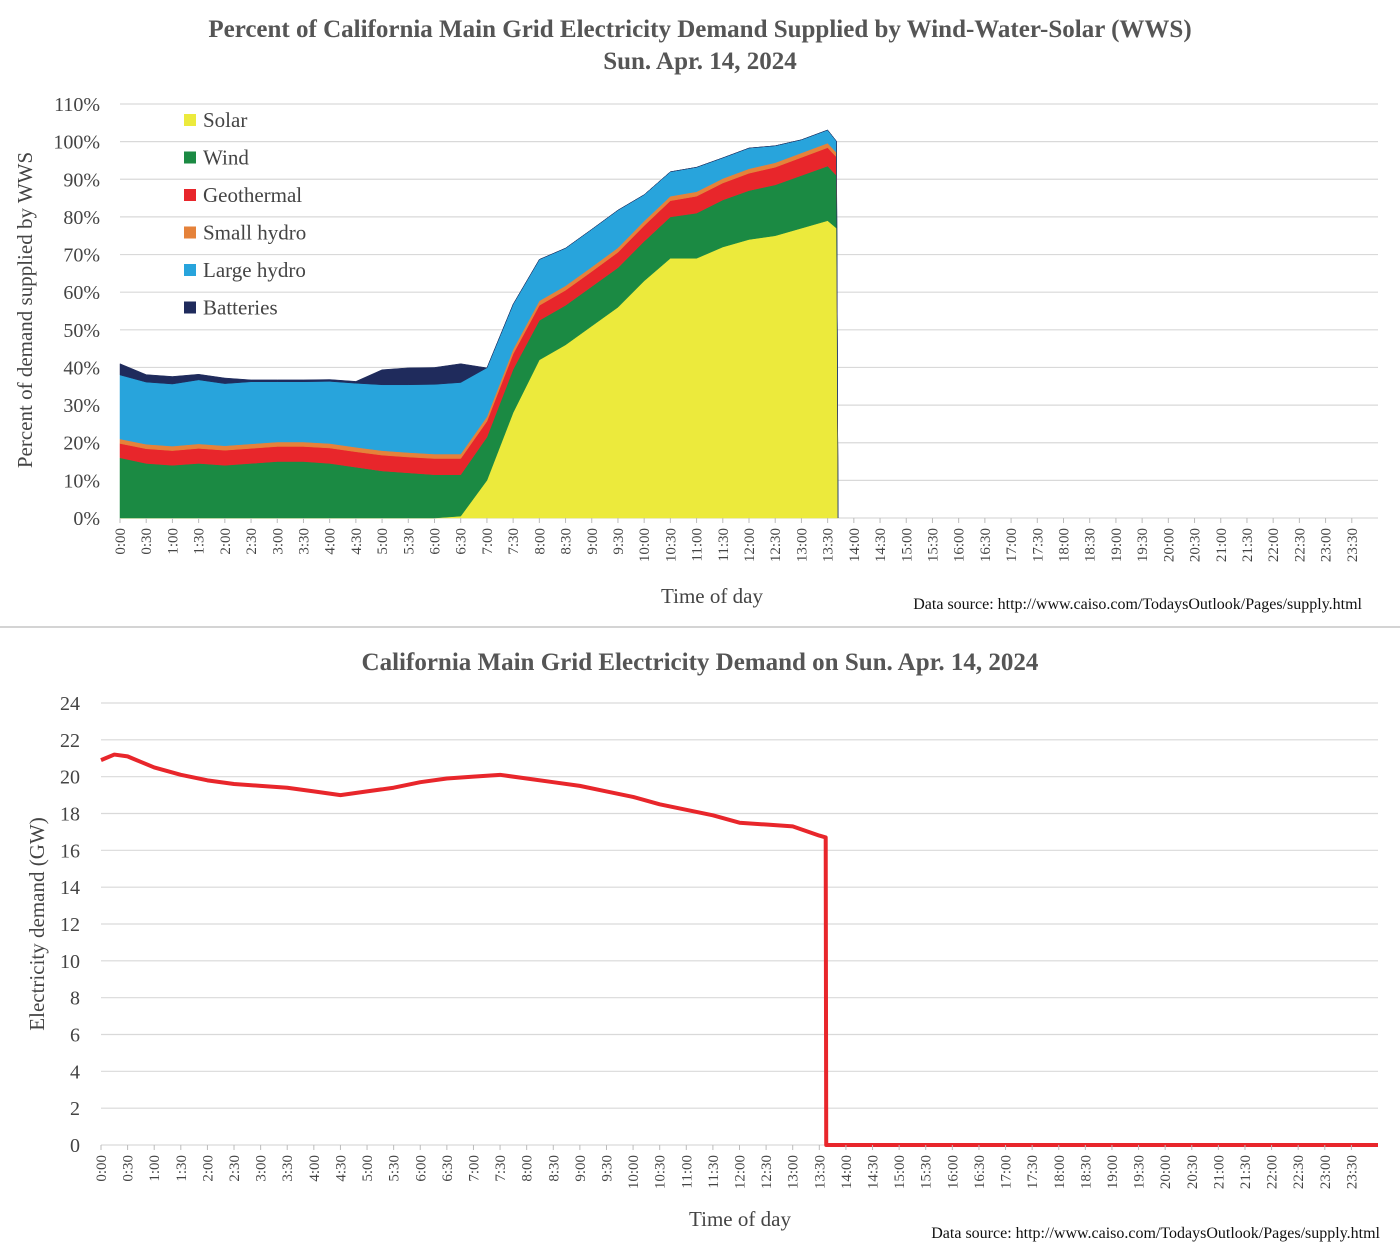 Image resolution: width=1400 pixels, height=1256 pixels. Describe the element at coordinates (368, 1168) in the screenshot. I see `x-tick-label: 5:00` at that location.